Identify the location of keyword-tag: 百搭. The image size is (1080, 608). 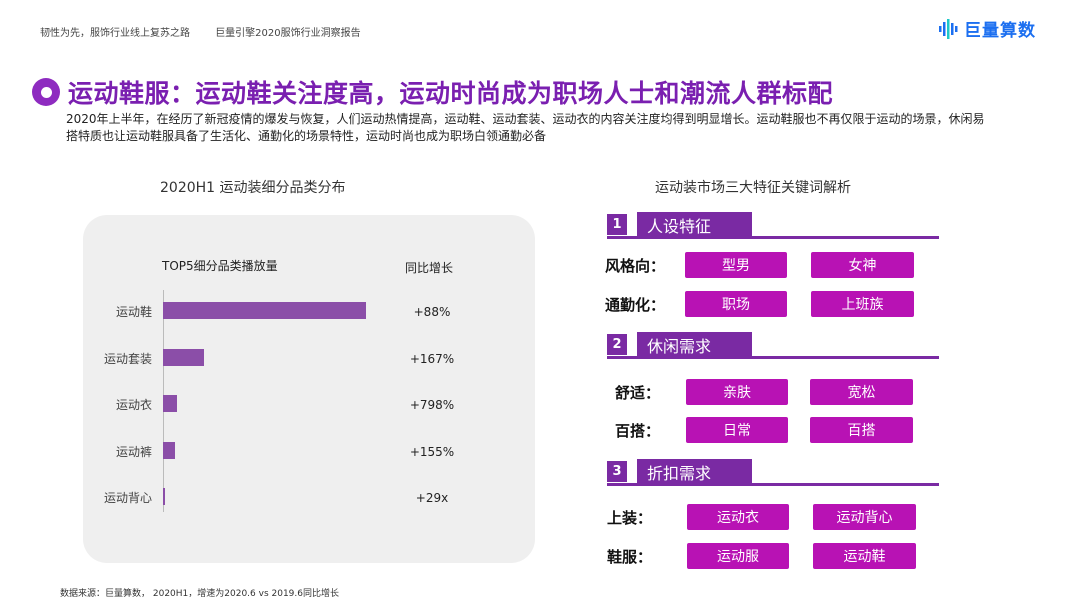
(861, 430).